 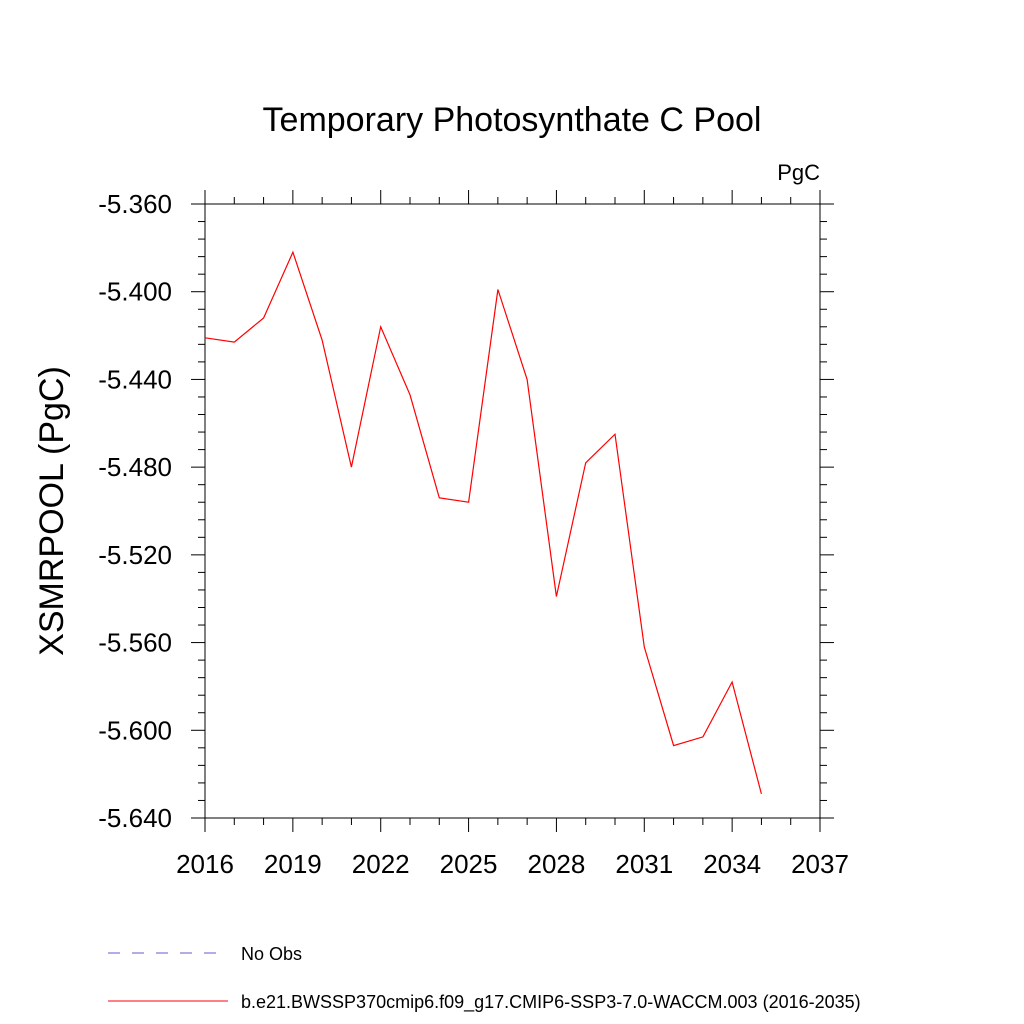 I want to click on x-tick-label: 2022, so click(x=381, y=864).